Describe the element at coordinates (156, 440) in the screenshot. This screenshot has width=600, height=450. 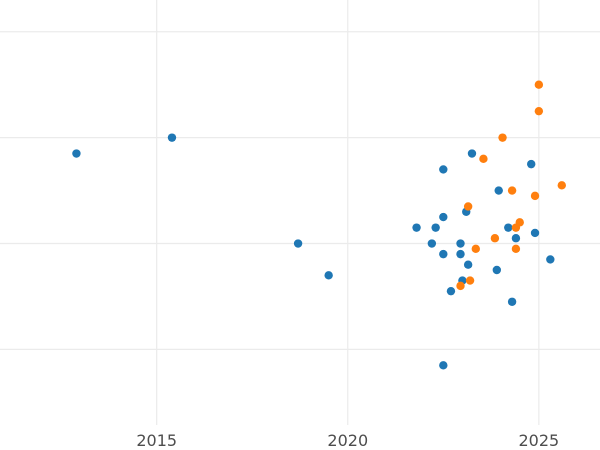
I see `x-tick-label: 2015` at that location.